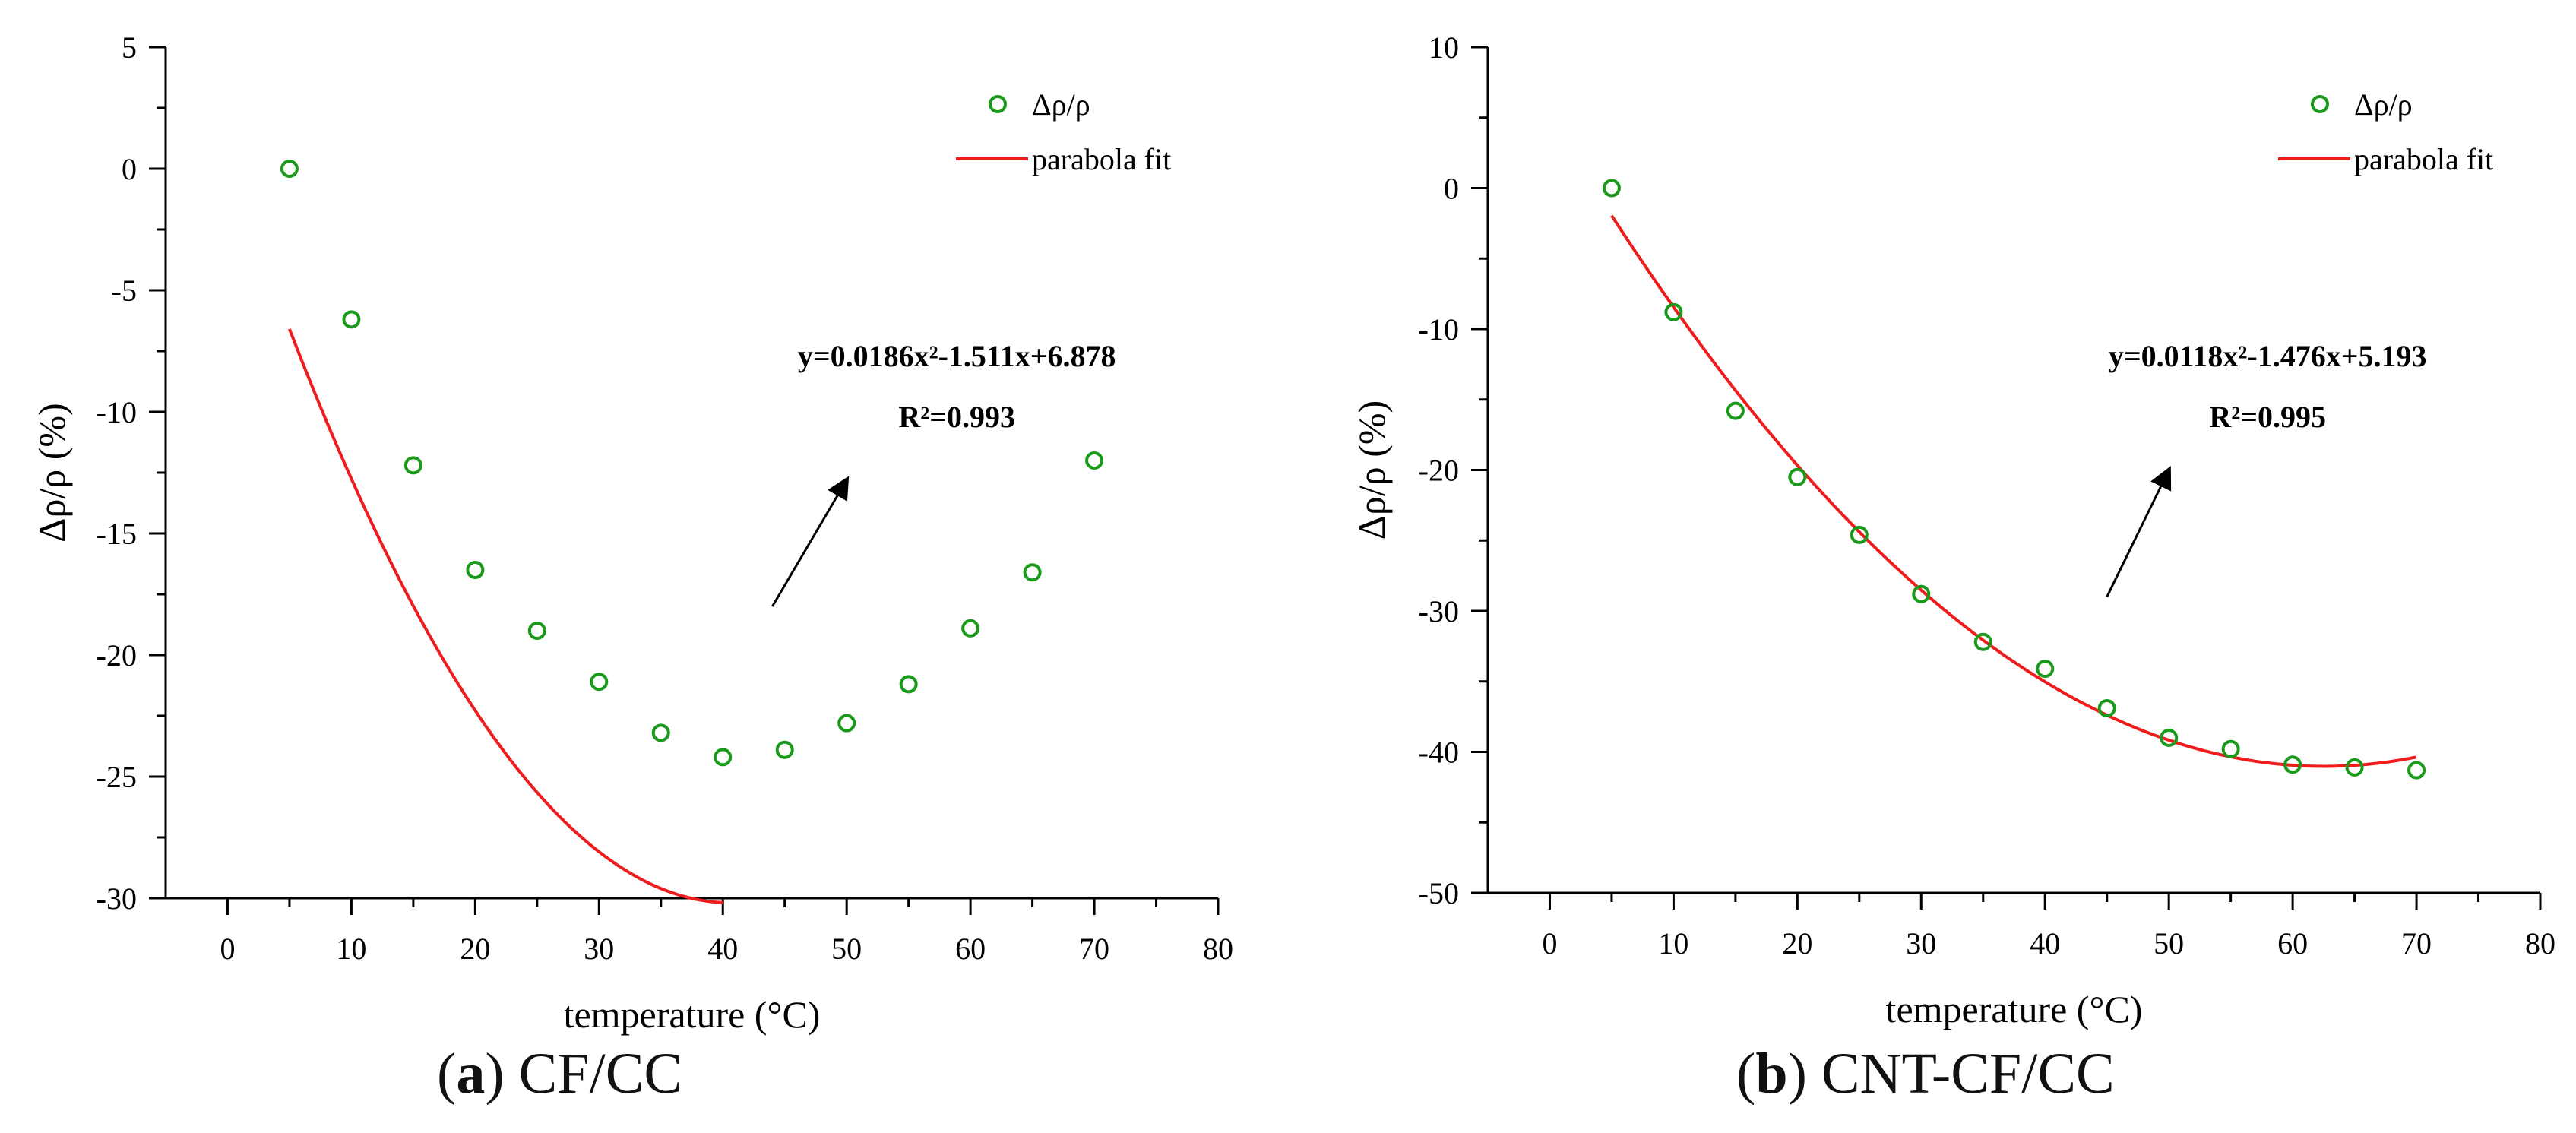  I want to click on y-tick-label: 10, so click(1444, 47).